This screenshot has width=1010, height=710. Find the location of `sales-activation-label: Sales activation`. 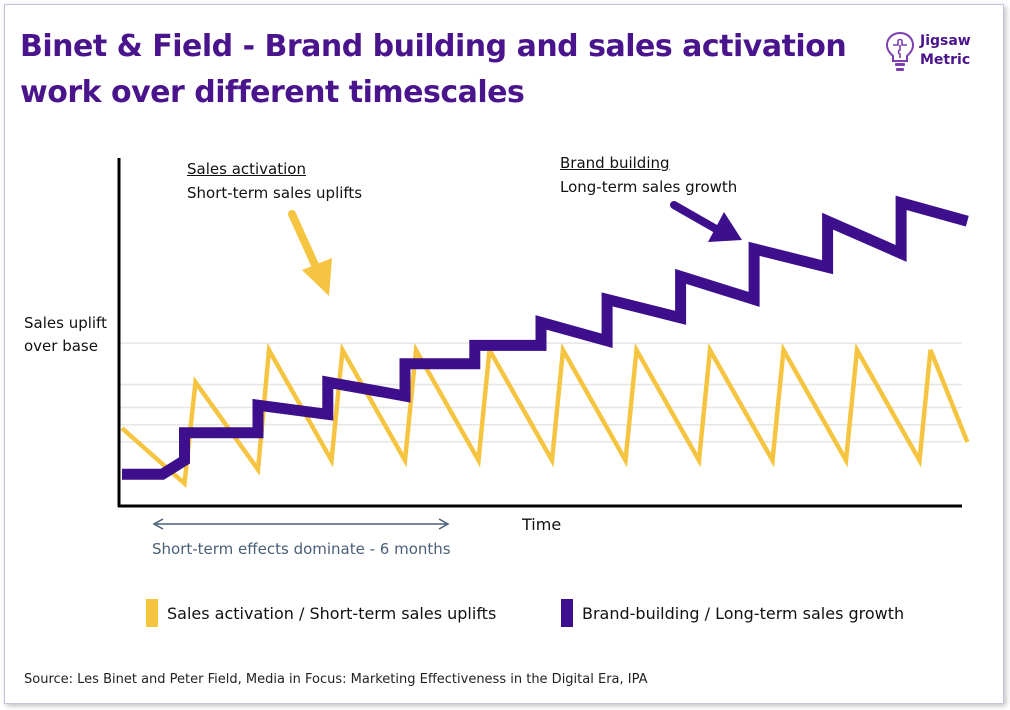

sales-activation-label: Sales activation is located at coordinates (246, 169).